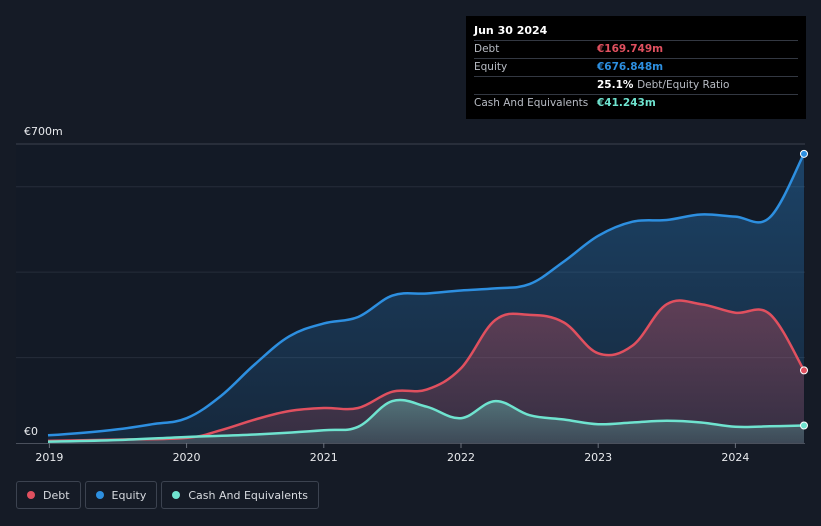  Describe the element at coordinates (392, 453) in the screenshot. I see `x-axis: 2019 2020 2021 2022 2023 2024` at that location.